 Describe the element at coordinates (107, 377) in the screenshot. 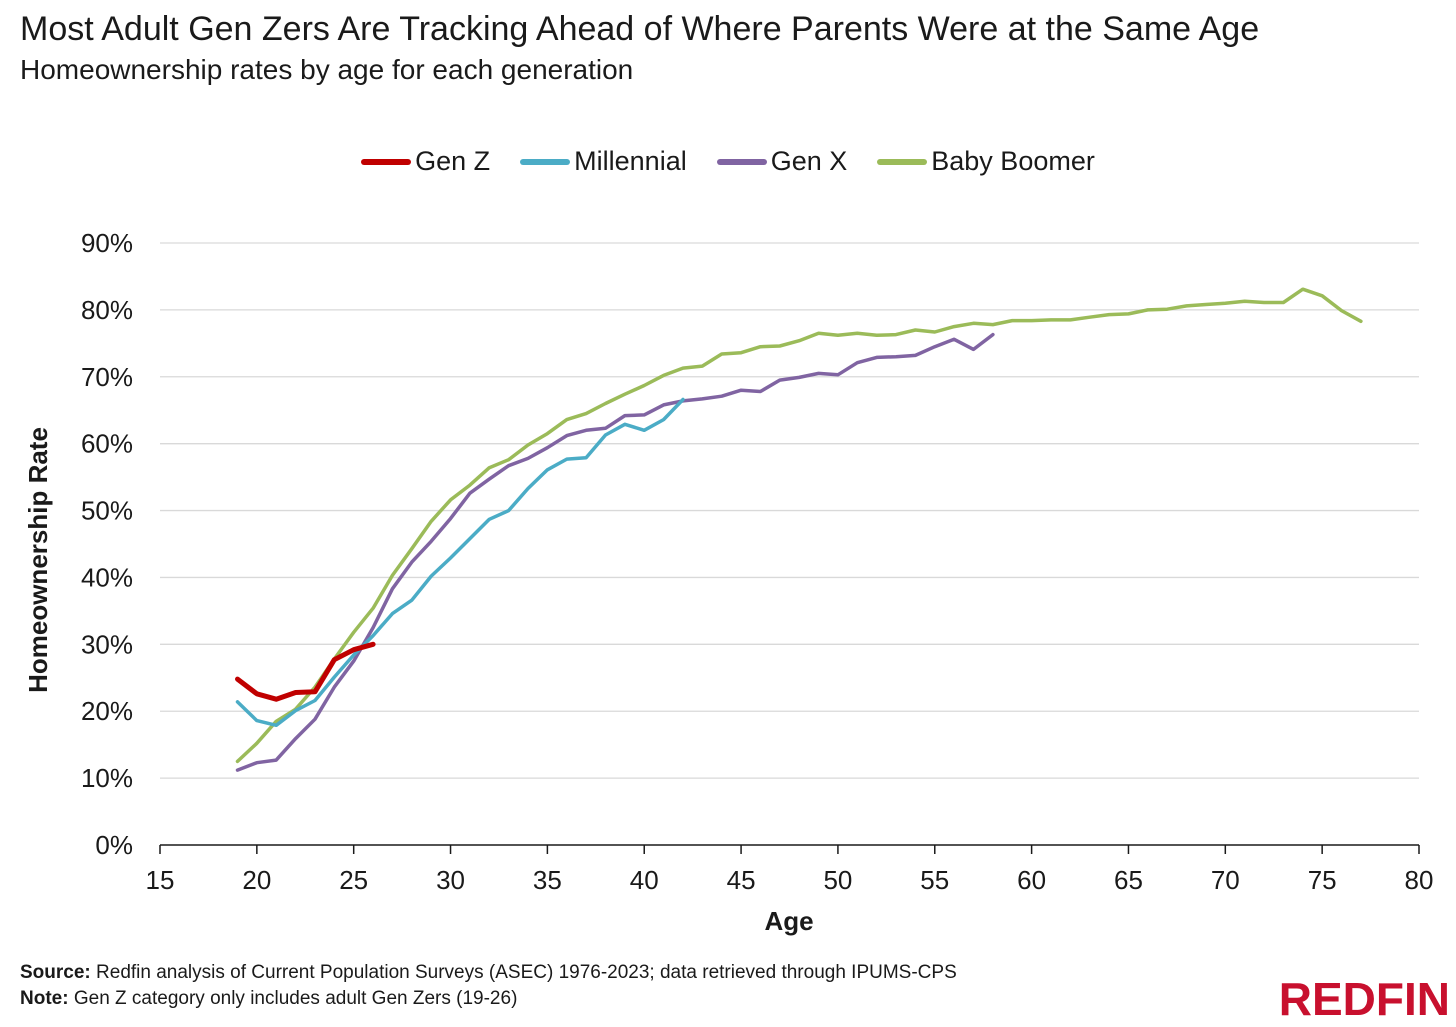

I see `y-tick-label: 70%` at that location.